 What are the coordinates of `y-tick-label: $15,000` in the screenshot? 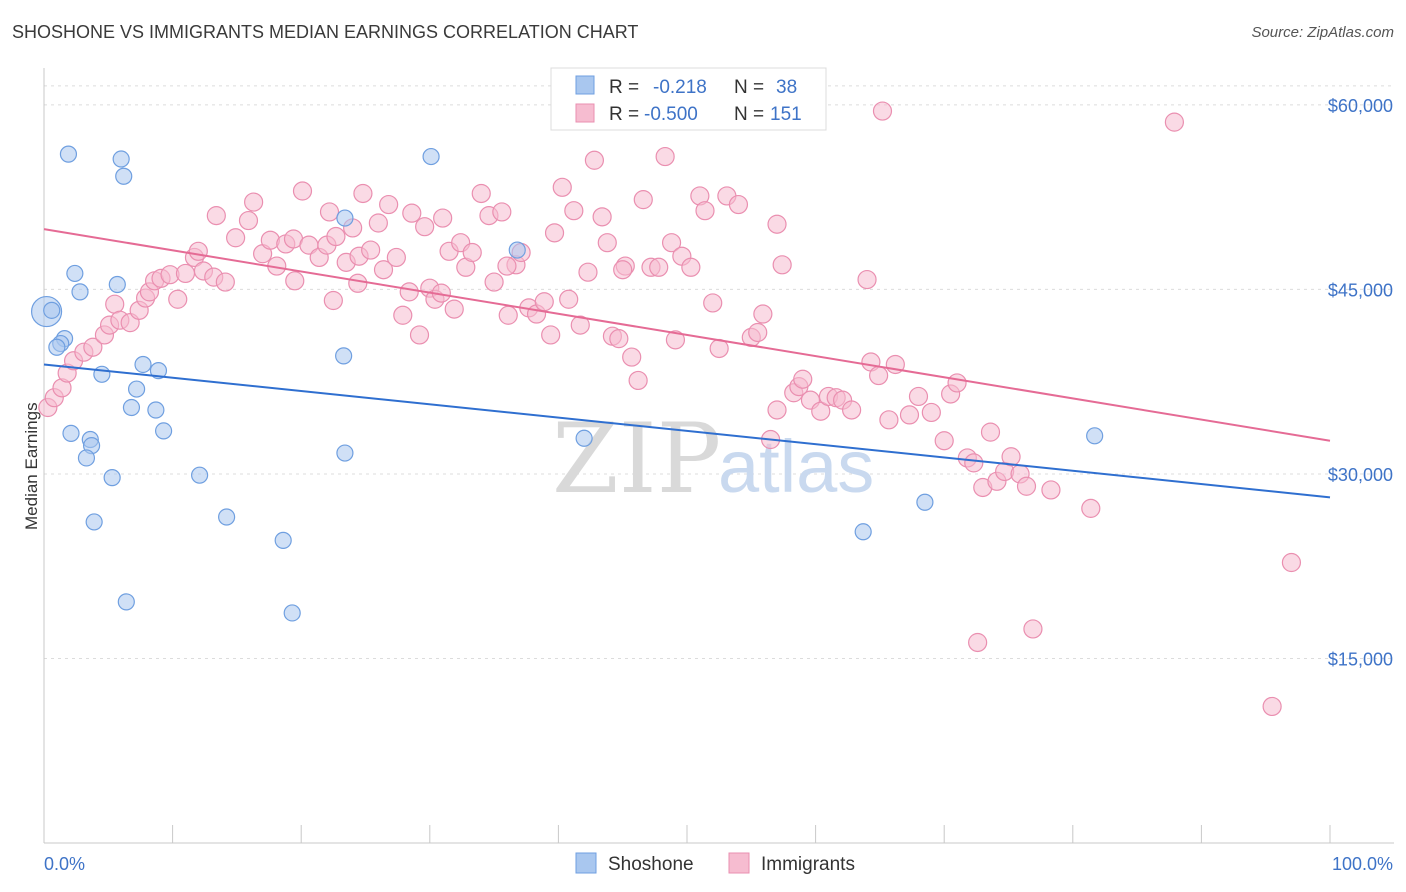 It's located at (1360, 659).